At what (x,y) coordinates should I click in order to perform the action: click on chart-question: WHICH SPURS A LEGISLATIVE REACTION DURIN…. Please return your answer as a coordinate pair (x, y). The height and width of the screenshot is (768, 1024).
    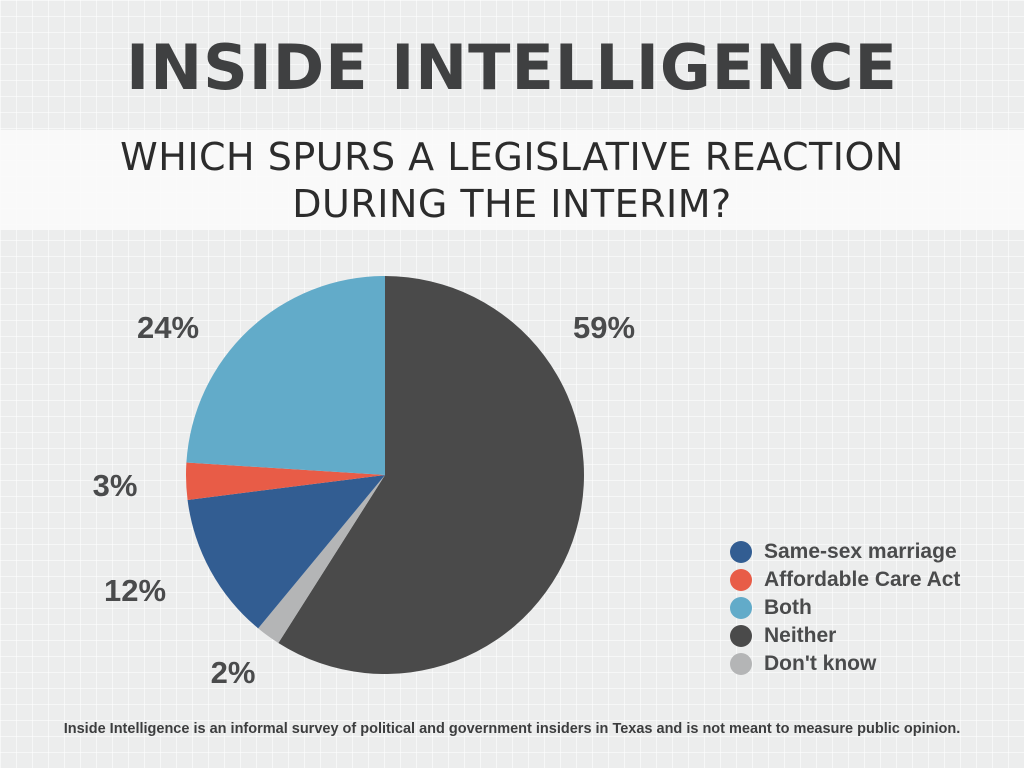
    Looking at the image, I should click on (512, 181).